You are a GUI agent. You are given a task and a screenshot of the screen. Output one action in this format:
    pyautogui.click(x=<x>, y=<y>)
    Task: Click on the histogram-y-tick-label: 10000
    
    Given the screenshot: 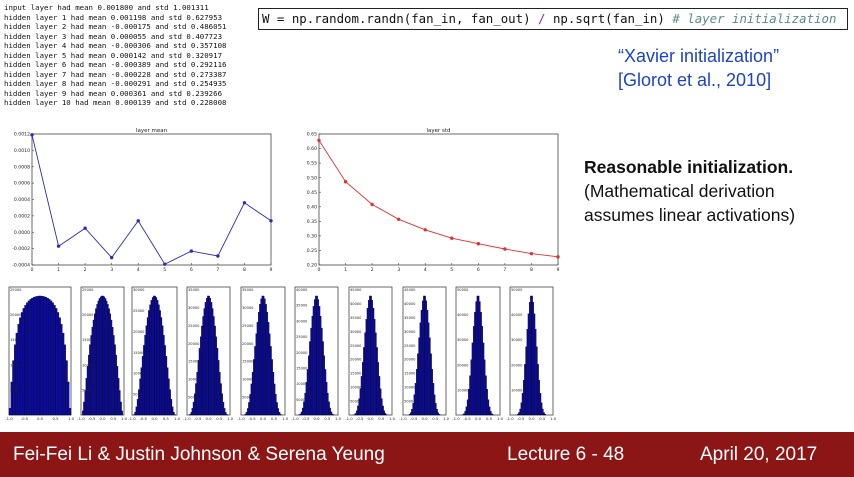 What is the action you would take?
    pyautogui.click(x=88, y=365)
    